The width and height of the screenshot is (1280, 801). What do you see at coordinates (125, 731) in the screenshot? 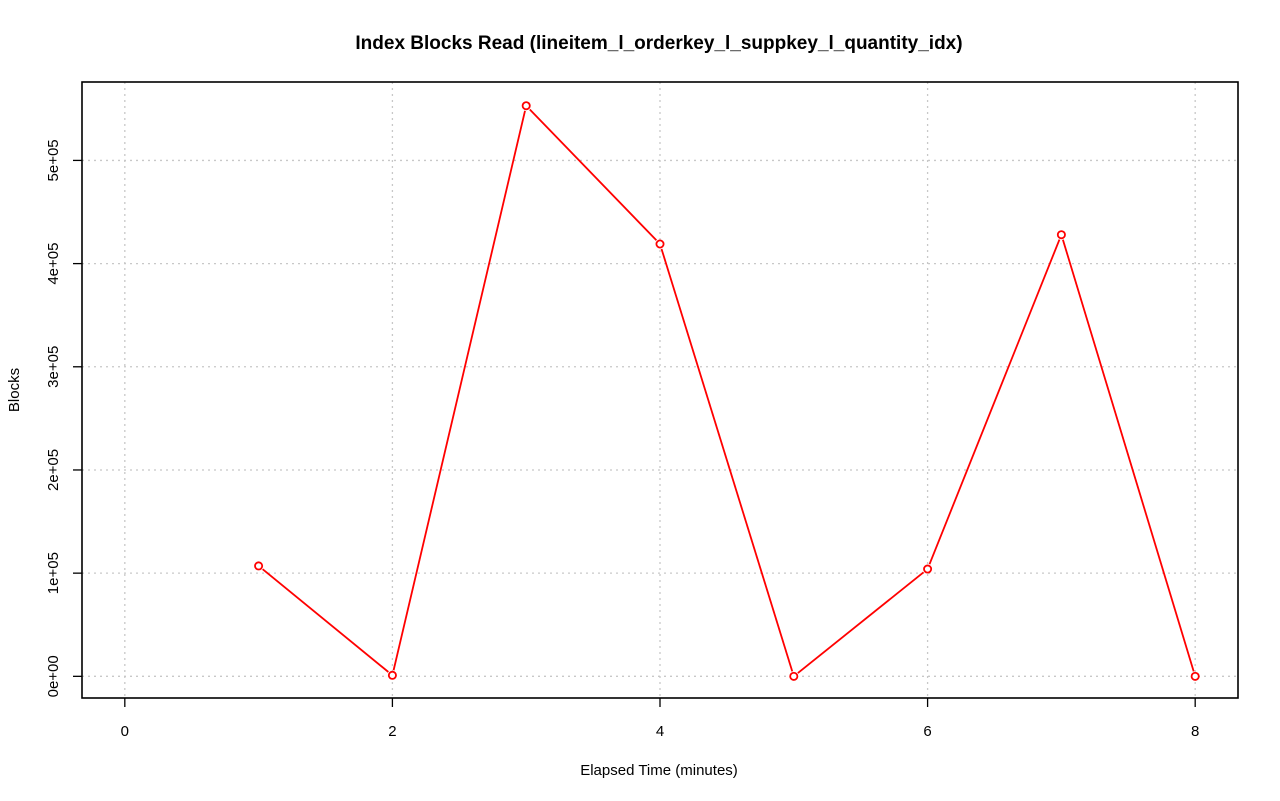
I see `x-tick-label: 0` at bounding box center [125, 731].